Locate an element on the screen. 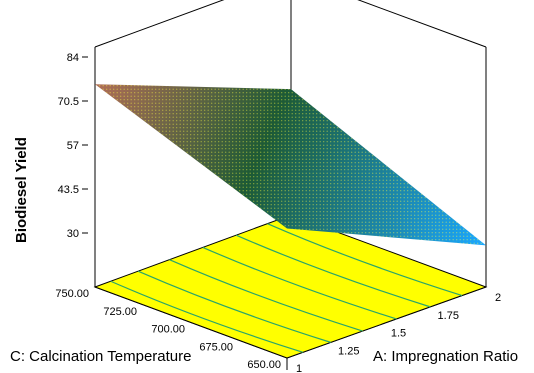 This screenshot has width=534, height=373. y-tick-label: 675.00 is located at coordinates (216, 347).